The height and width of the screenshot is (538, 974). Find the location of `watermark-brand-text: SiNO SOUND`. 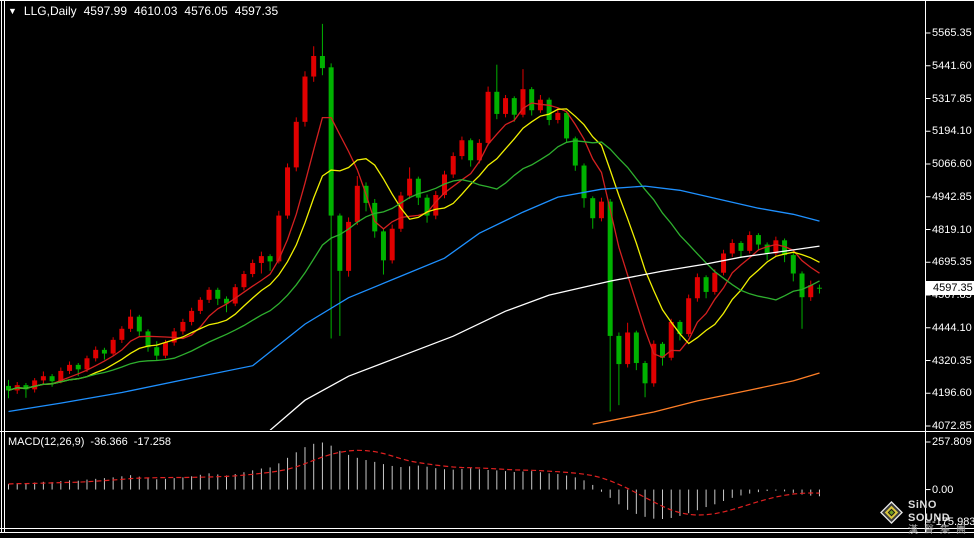

watermark-brand-text: SiNO SOUND is located at coordinates (929, 511).